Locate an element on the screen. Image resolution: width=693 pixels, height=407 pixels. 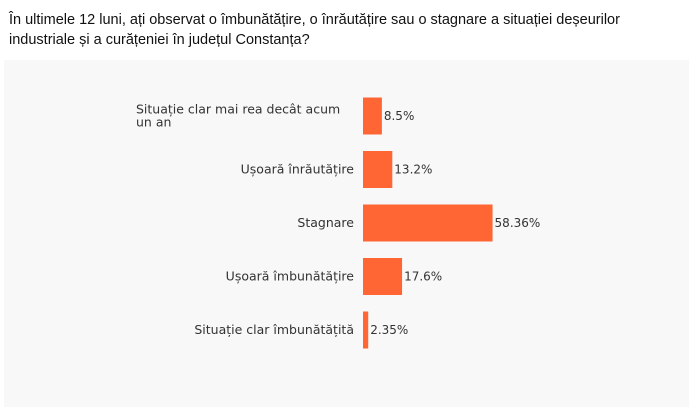
data-label: 17.6% is located at coordinates (423, 277).